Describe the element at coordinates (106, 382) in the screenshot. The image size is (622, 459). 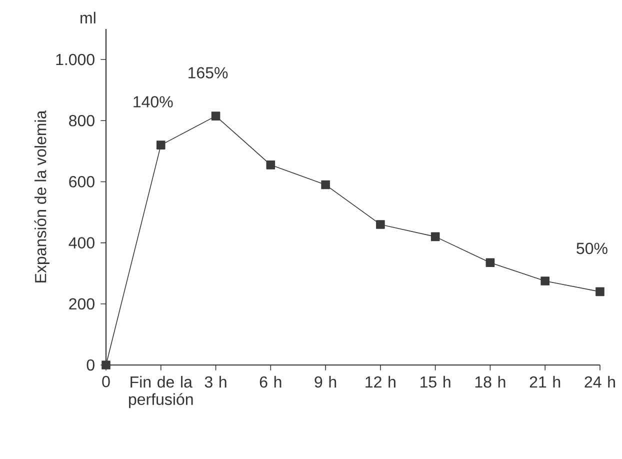
I see `x-tick-label: 0` at that location.